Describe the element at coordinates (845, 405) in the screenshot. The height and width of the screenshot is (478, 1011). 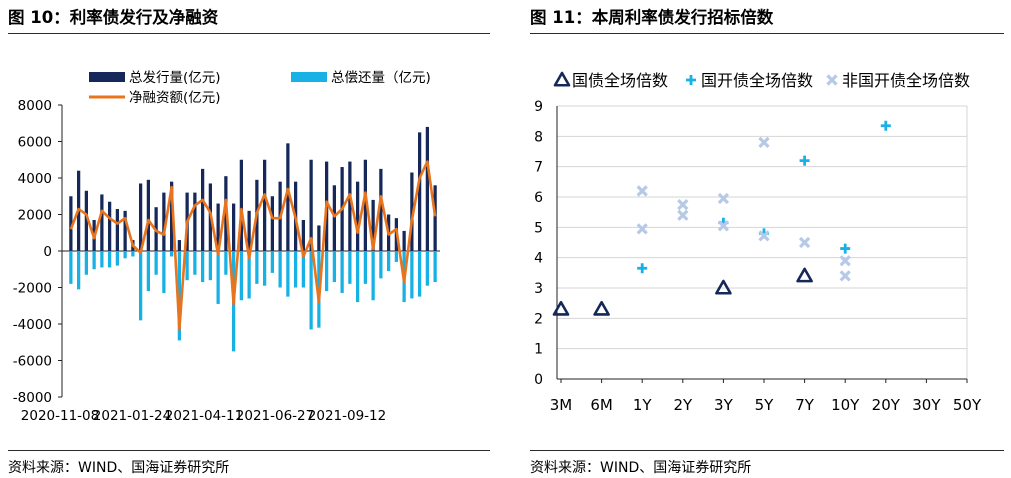
I see `x-tick-label: 10Y` at that location.